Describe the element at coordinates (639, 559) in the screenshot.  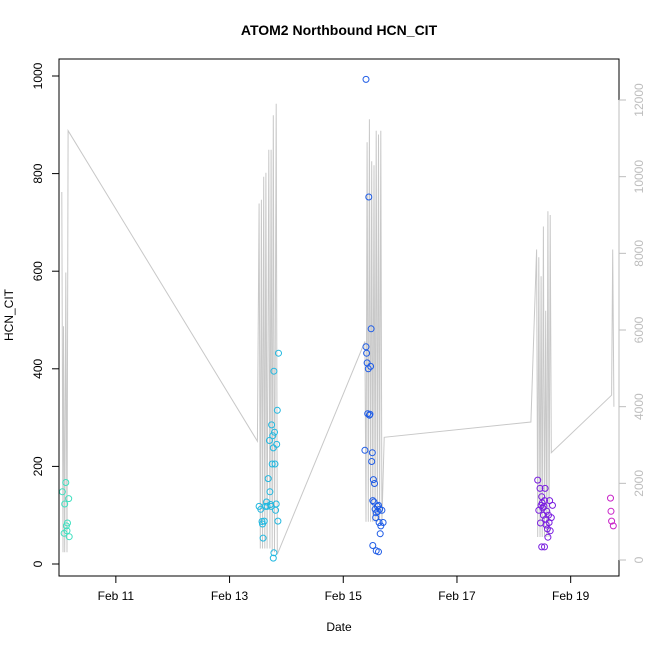
I see `y2-tick-label: 0` at that location.